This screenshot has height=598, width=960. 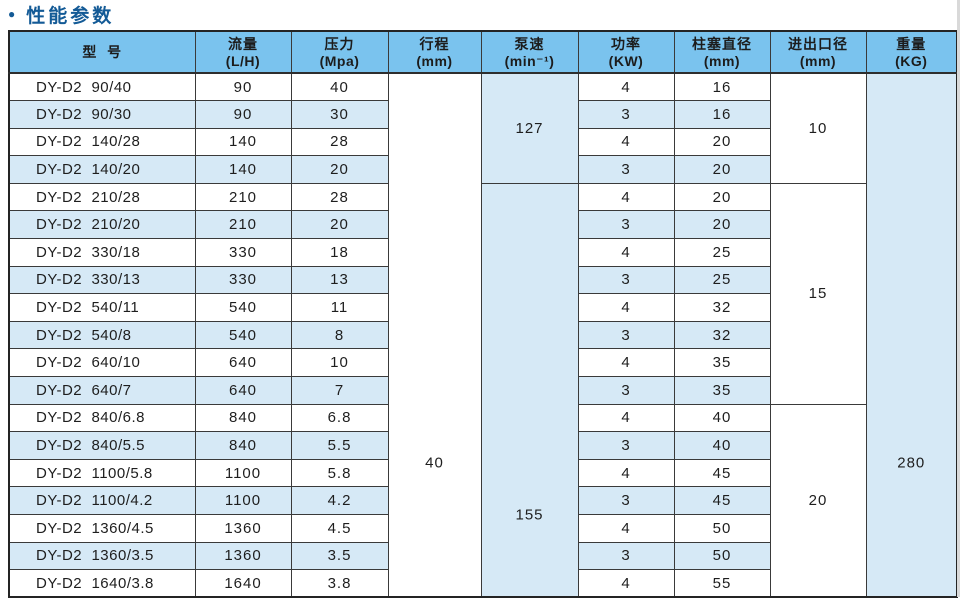 What do you see at coordinates (102, 52) in the screenshot?
I see `column-header-model: 型 号` at bounding box center [102, 52].